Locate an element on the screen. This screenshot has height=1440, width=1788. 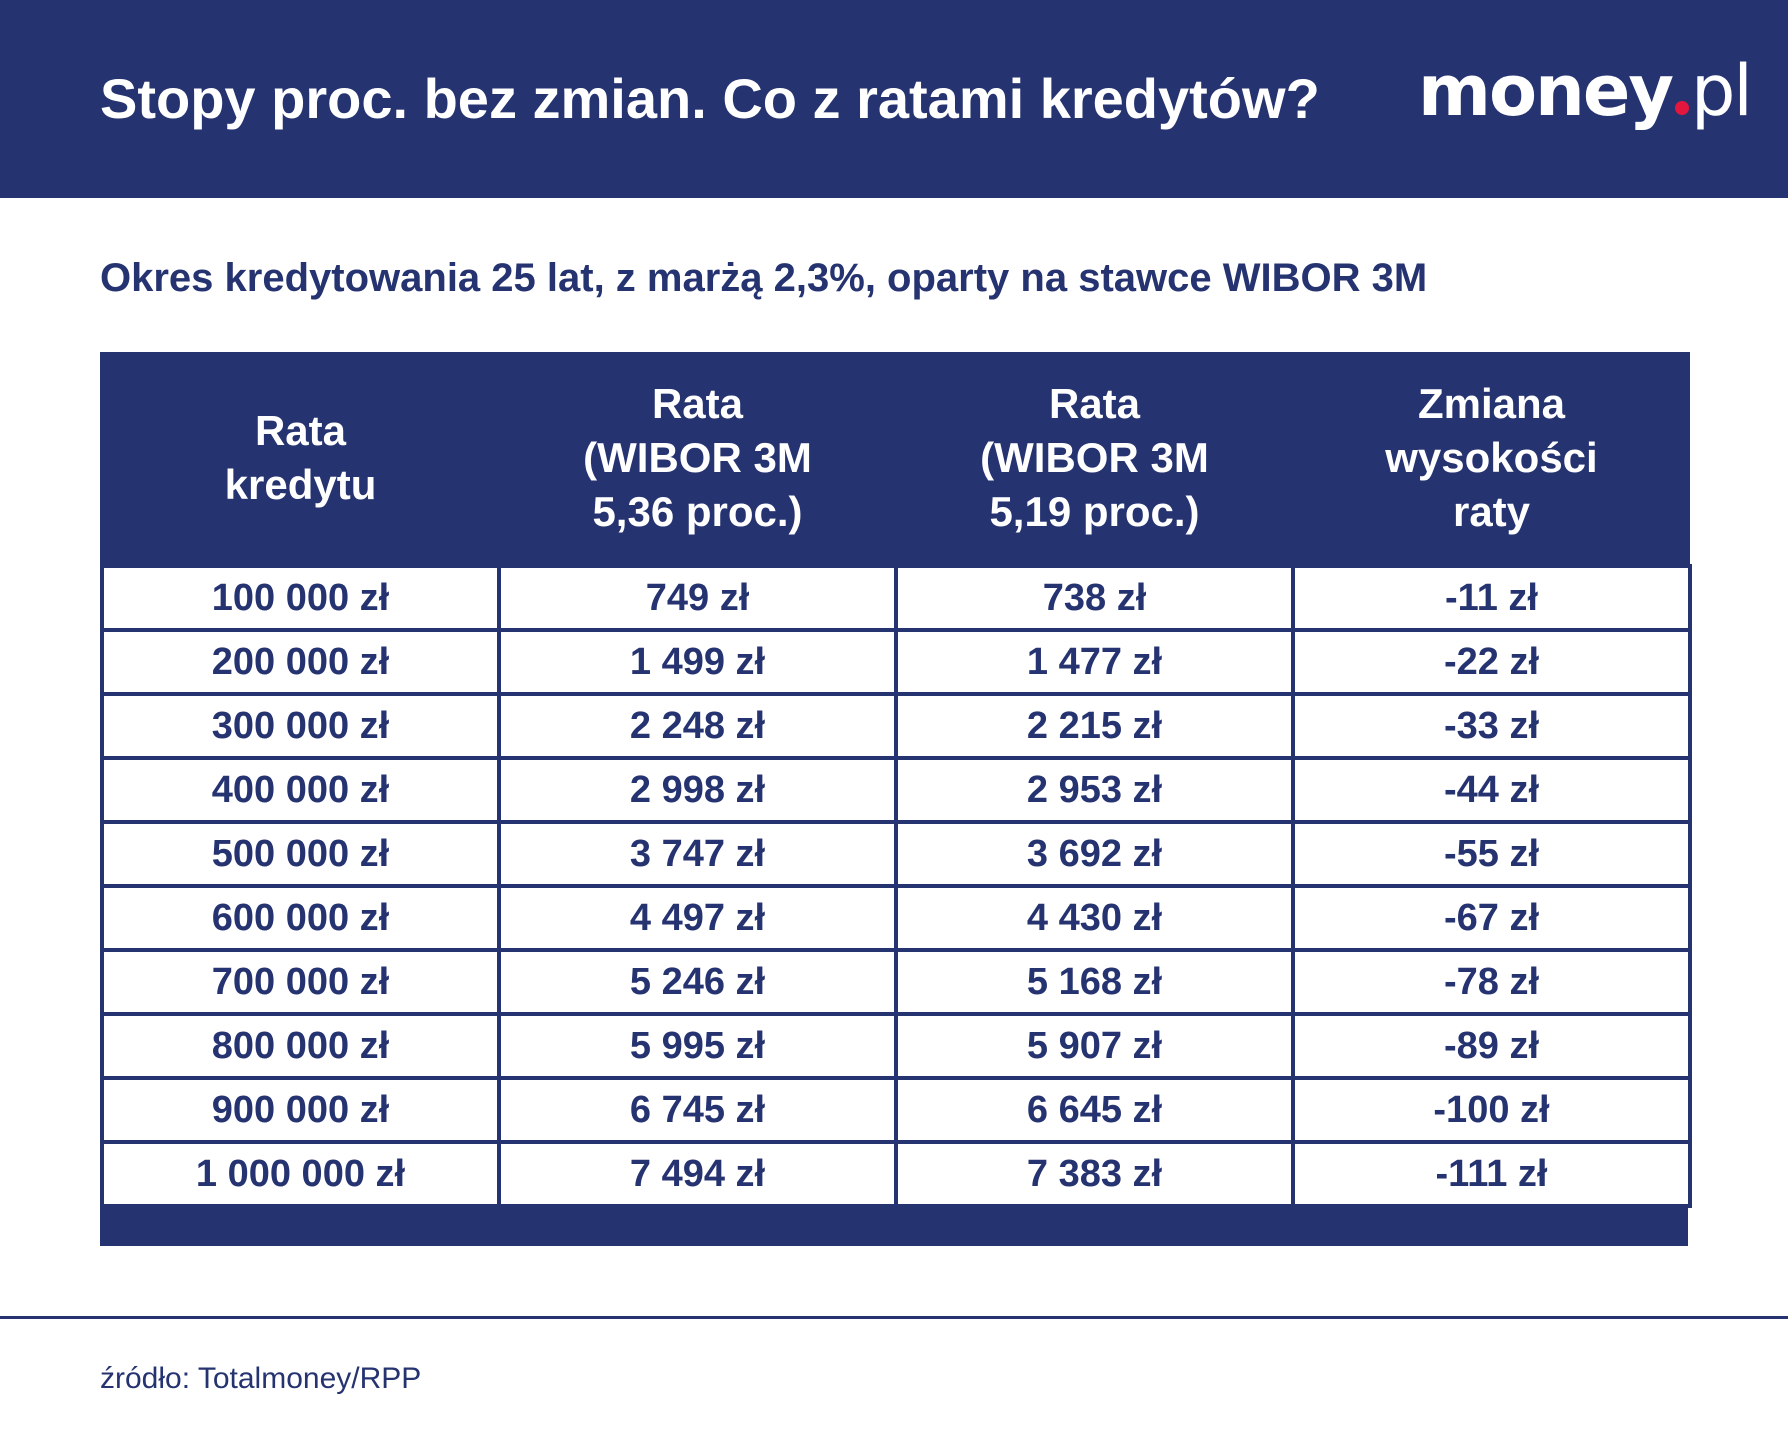
table-row: 1 000 000 zł 7 494 zł 7 383 zł -111 zł is located at coordinates (896, 1174).